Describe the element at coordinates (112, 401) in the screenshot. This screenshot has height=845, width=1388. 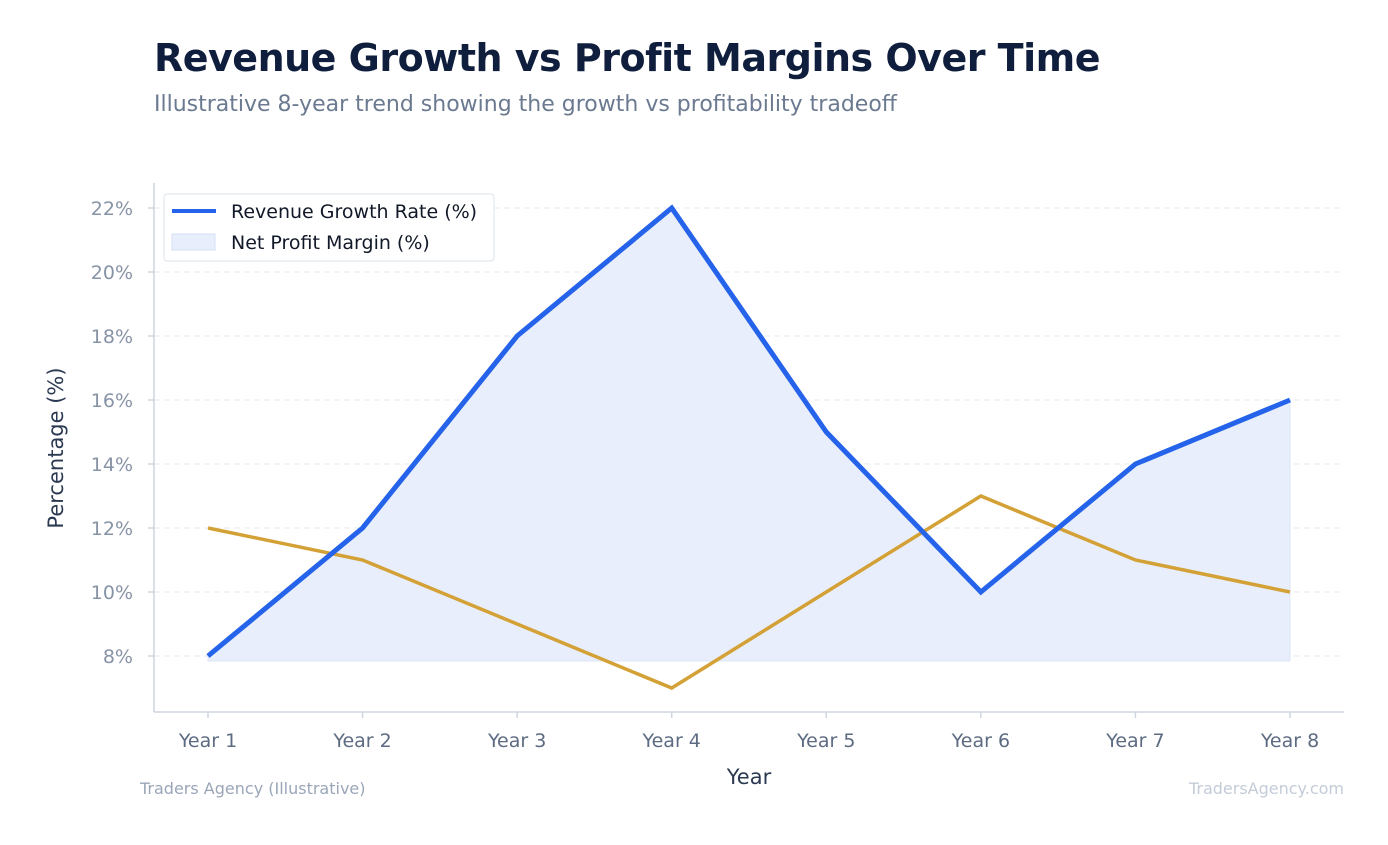
I see `y-tick-label: 16%` at that location.